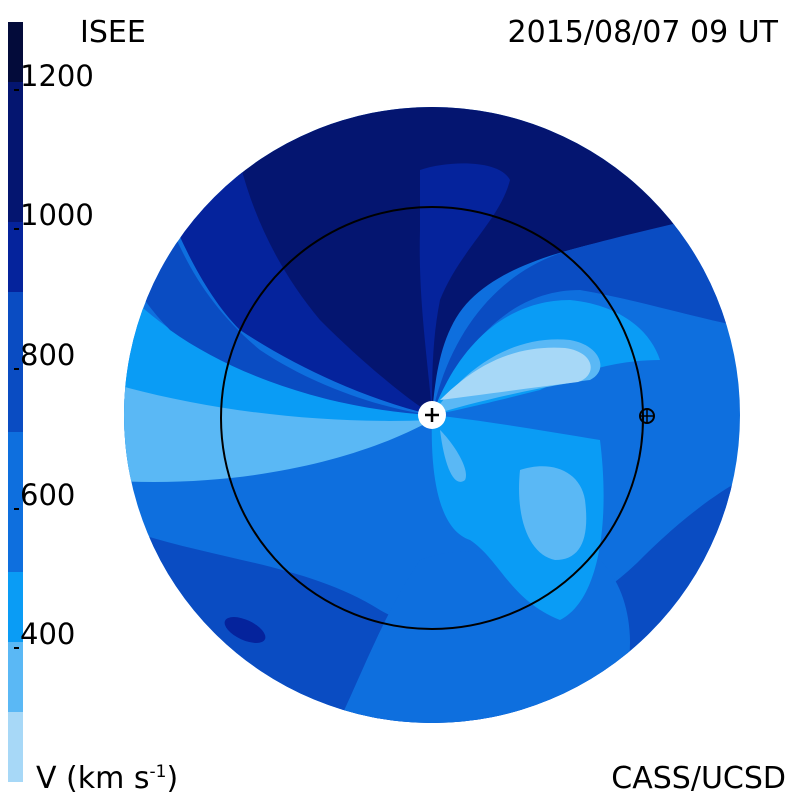 Image resolution: width=800 pixels, height=800 pixels. Describe the element at coordinates (48, 495) in the screenshot. I see `colorbar-tick-label: 600` at that location.